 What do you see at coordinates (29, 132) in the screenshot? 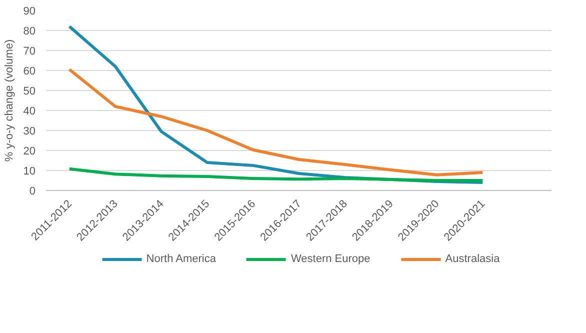
I see `y-tick-label: 30` at bounding box center [29, 132].